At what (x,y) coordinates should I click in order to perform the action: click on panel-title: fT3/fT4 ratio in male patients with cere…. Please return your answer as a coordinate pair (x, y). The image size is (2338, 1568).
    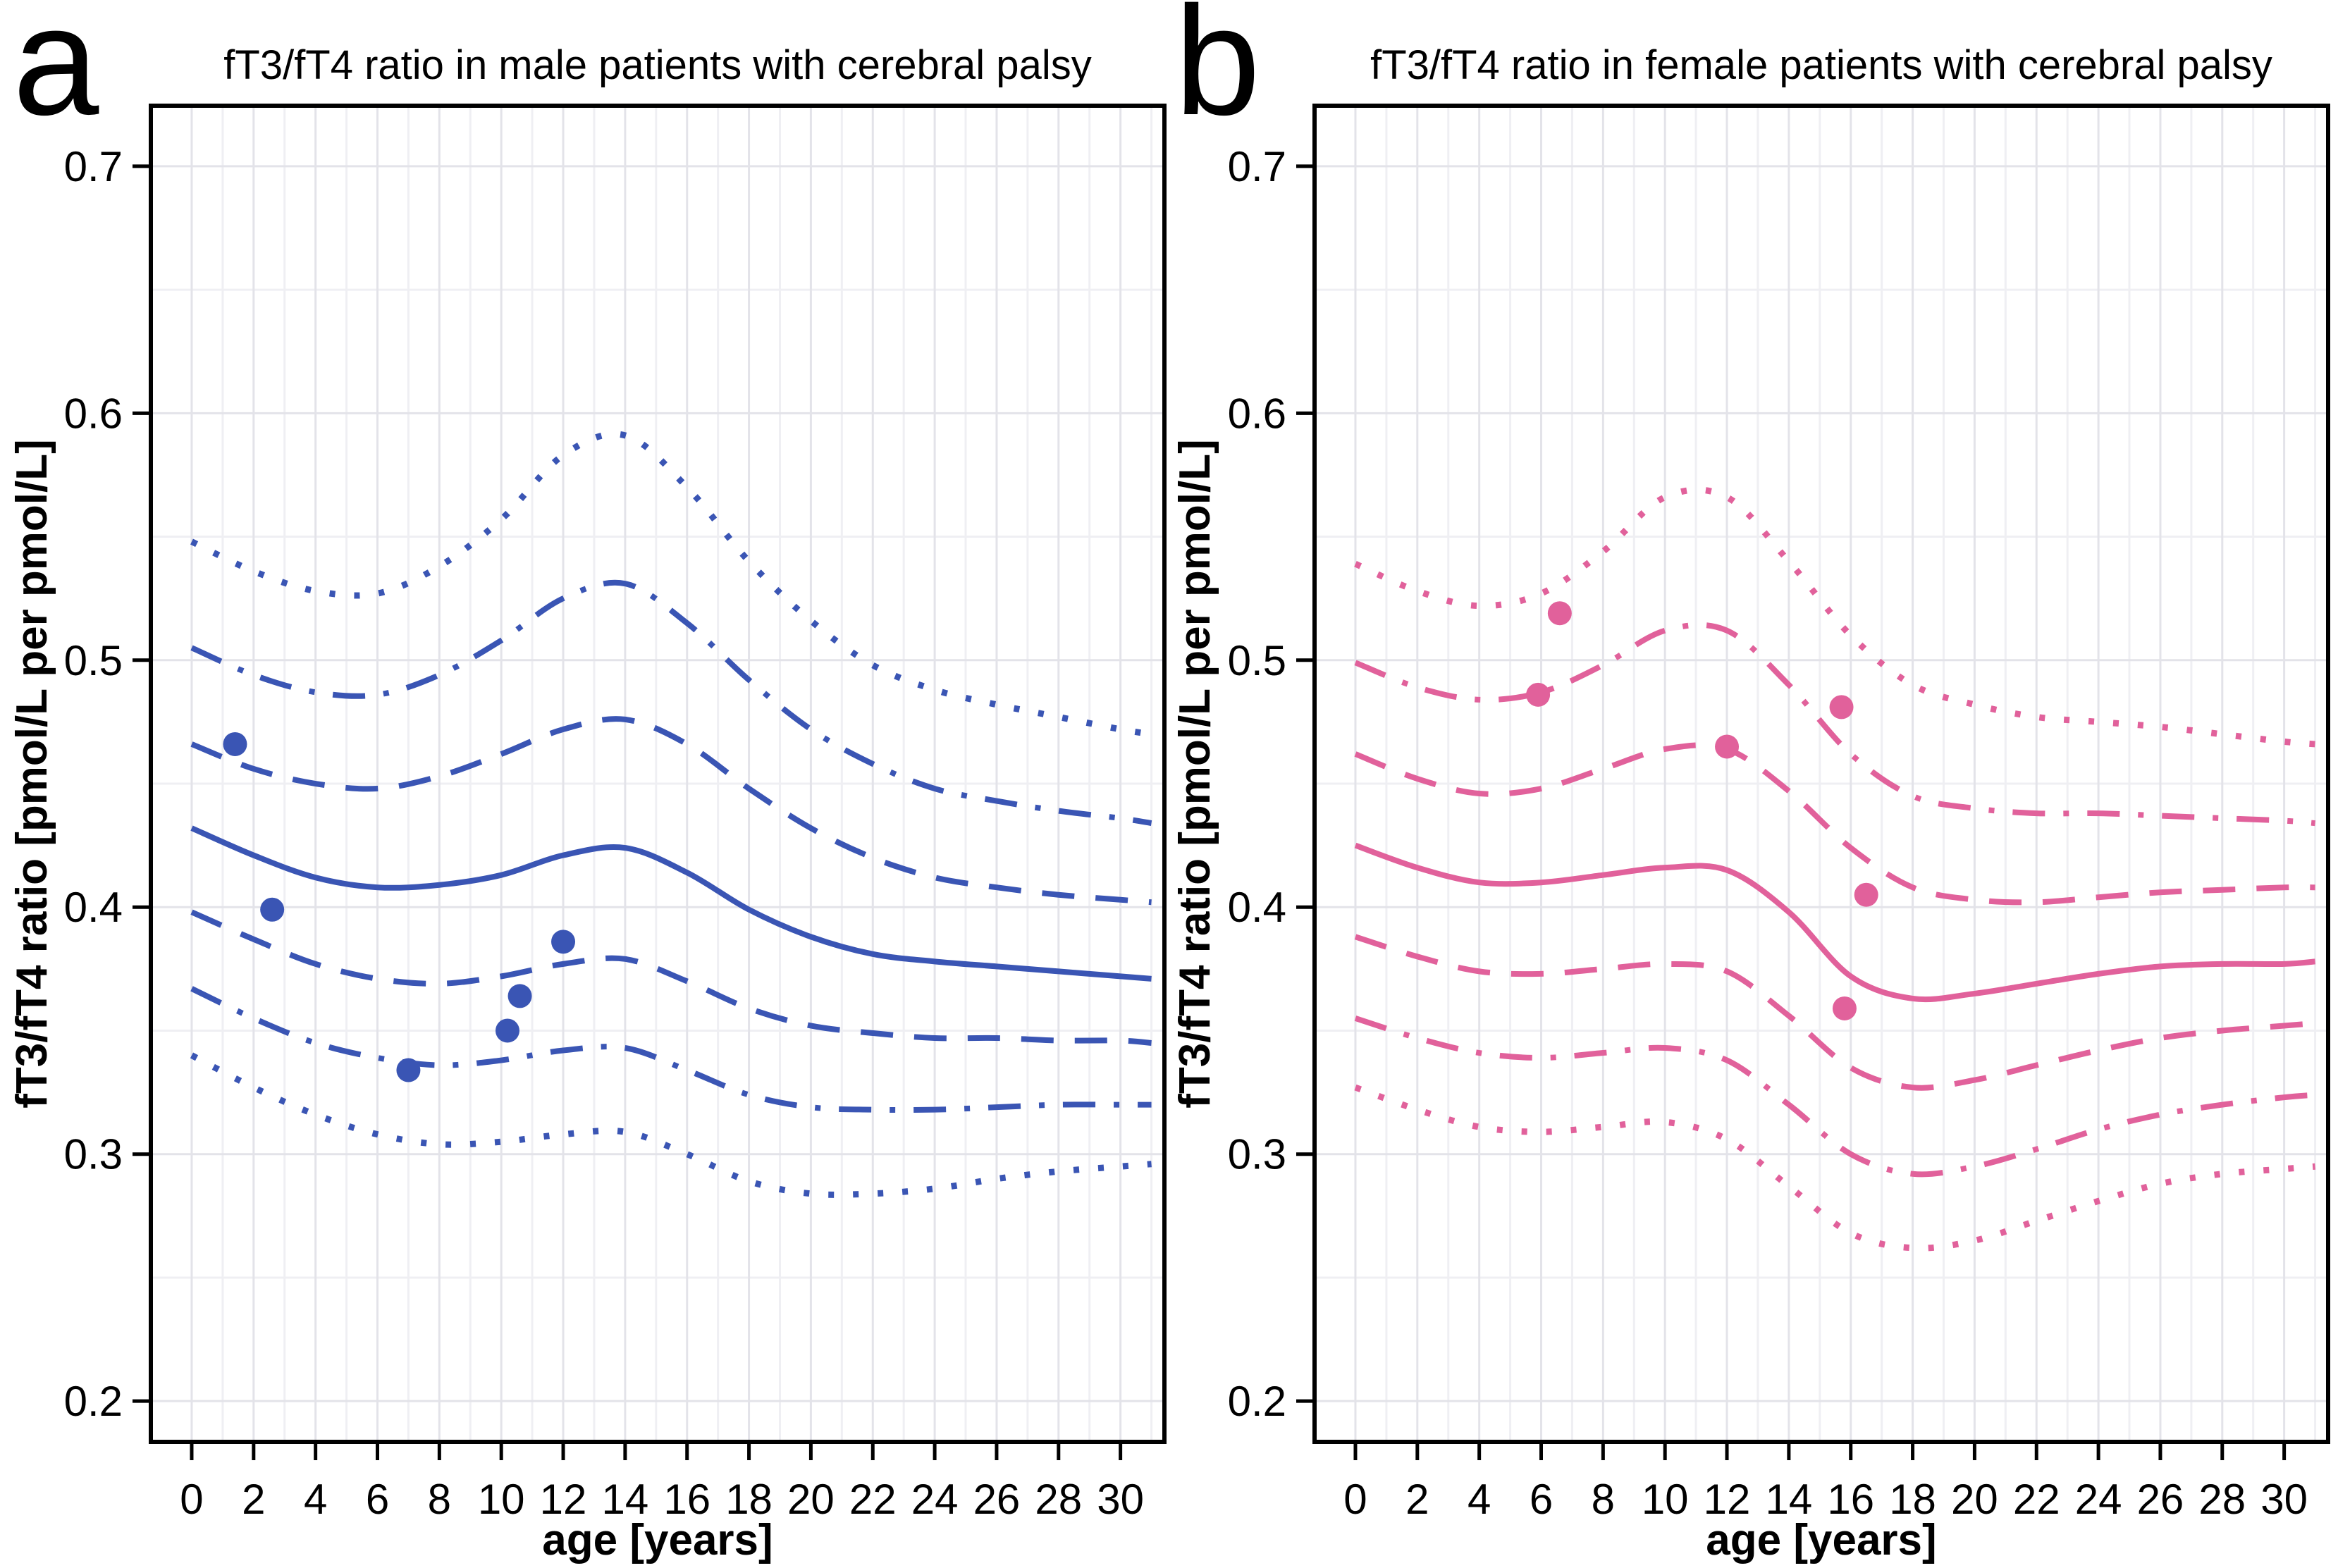
    Looking at the image, I should click on (657, 65).